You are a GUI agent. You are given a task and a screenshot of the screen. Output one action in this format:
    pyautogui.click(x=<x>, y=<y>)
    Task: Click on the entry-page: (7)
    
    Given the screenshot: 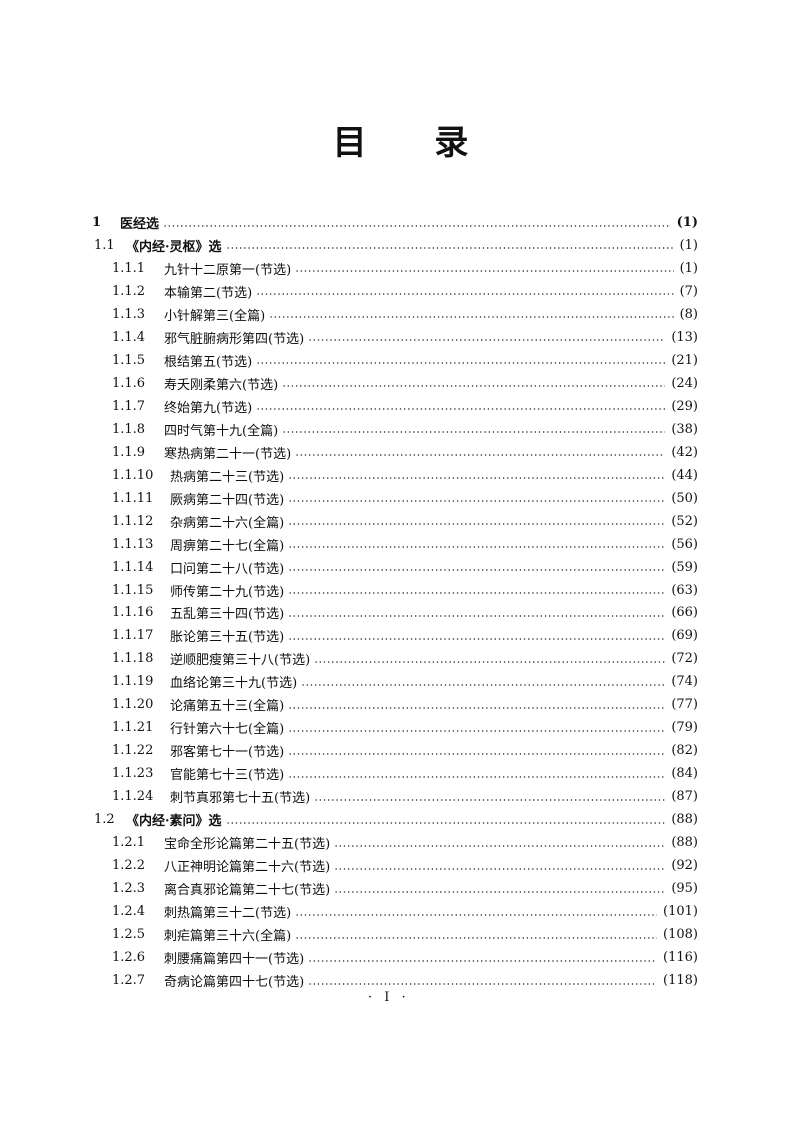 What is the action you would take?
    pyautogui.click(x=688, y=291)
    